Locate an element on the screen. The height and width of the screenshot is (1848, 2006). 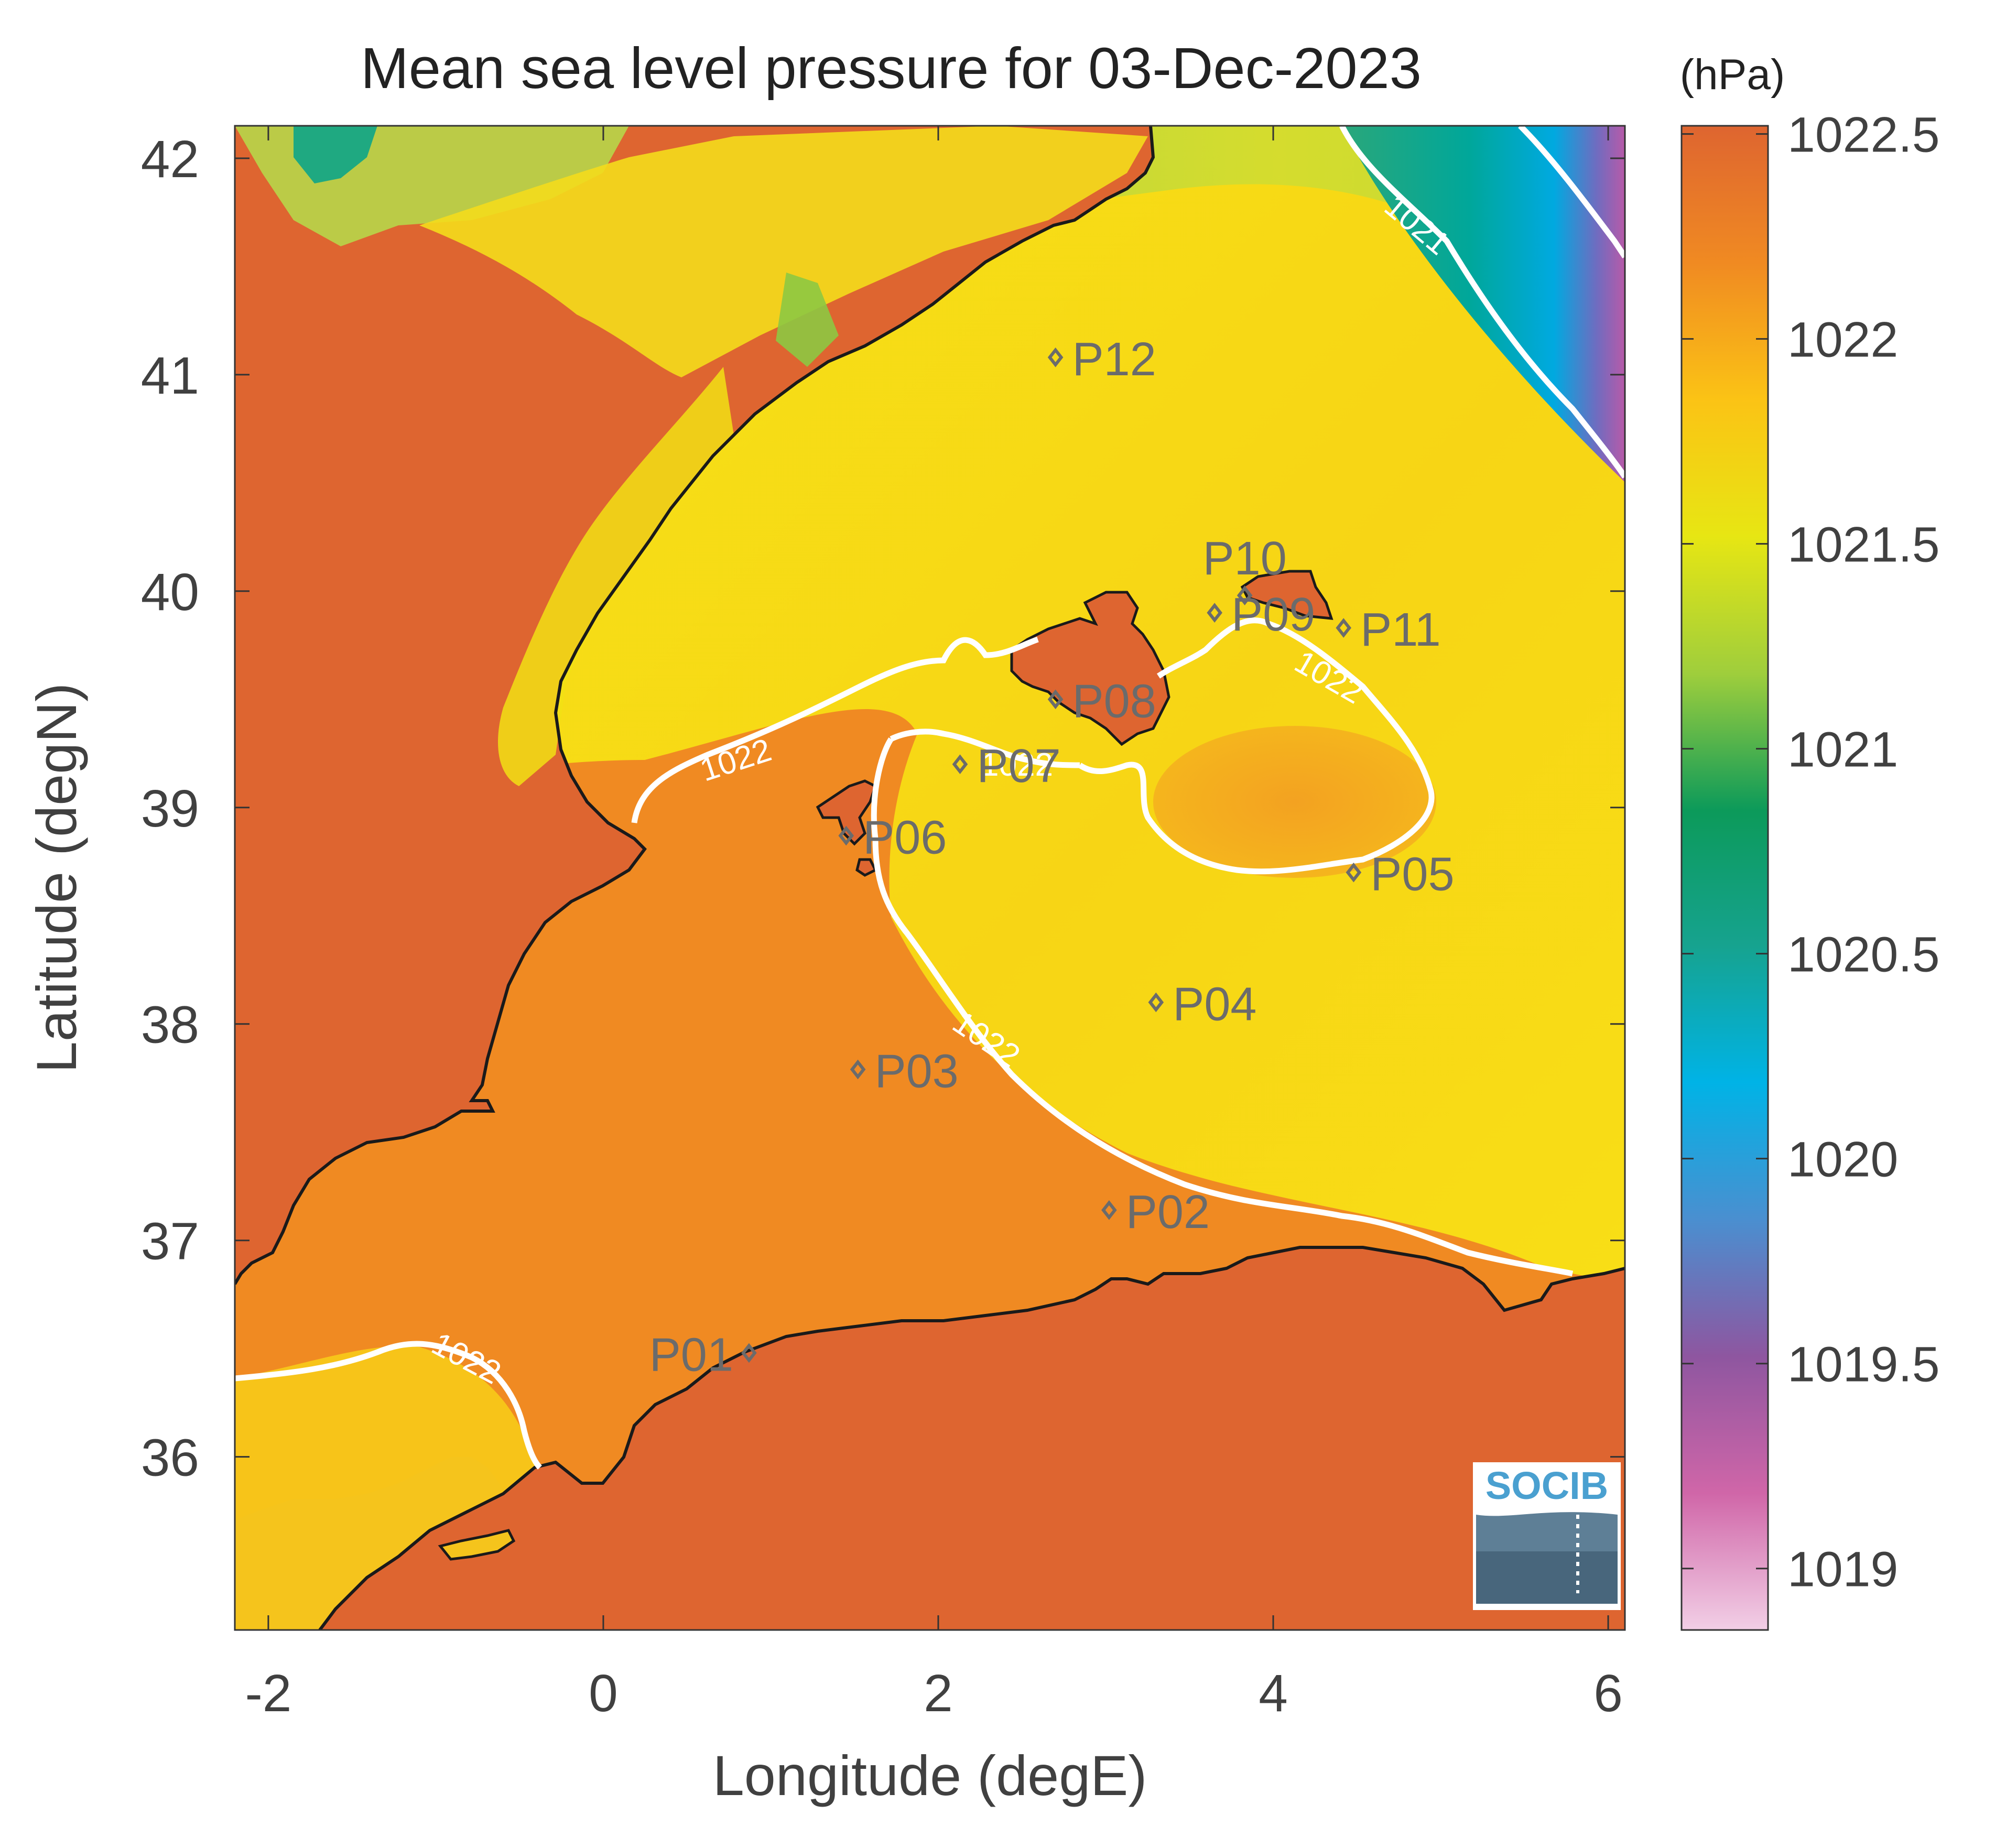
station-p04: P04 is located at coordinates (1202, 1004).